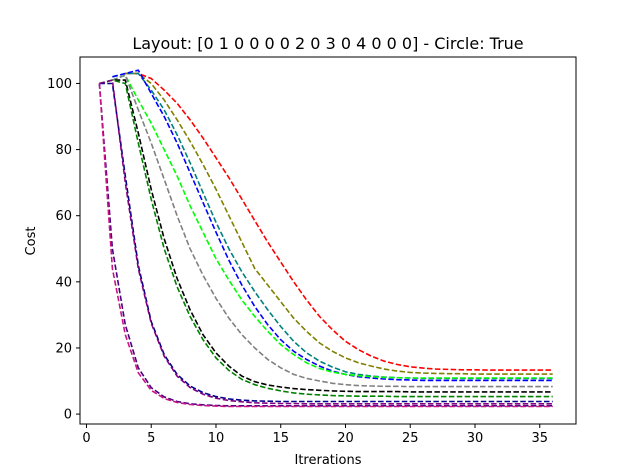  I want to click on y-axis-label: Cost, so click(31, 241).